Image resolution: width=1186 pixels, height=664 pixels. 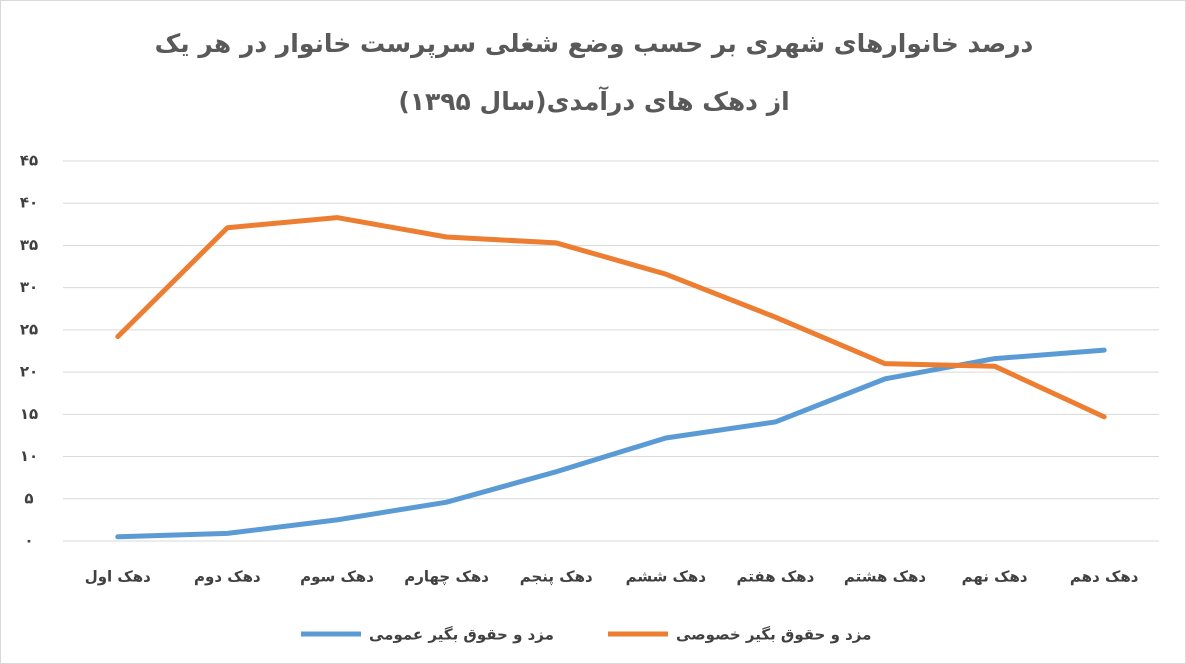 What do you see at coordinates (1104, 577) in the screenshot?
I see `x-tick-label: دهک دهم` at bounding box center [1104, 577].